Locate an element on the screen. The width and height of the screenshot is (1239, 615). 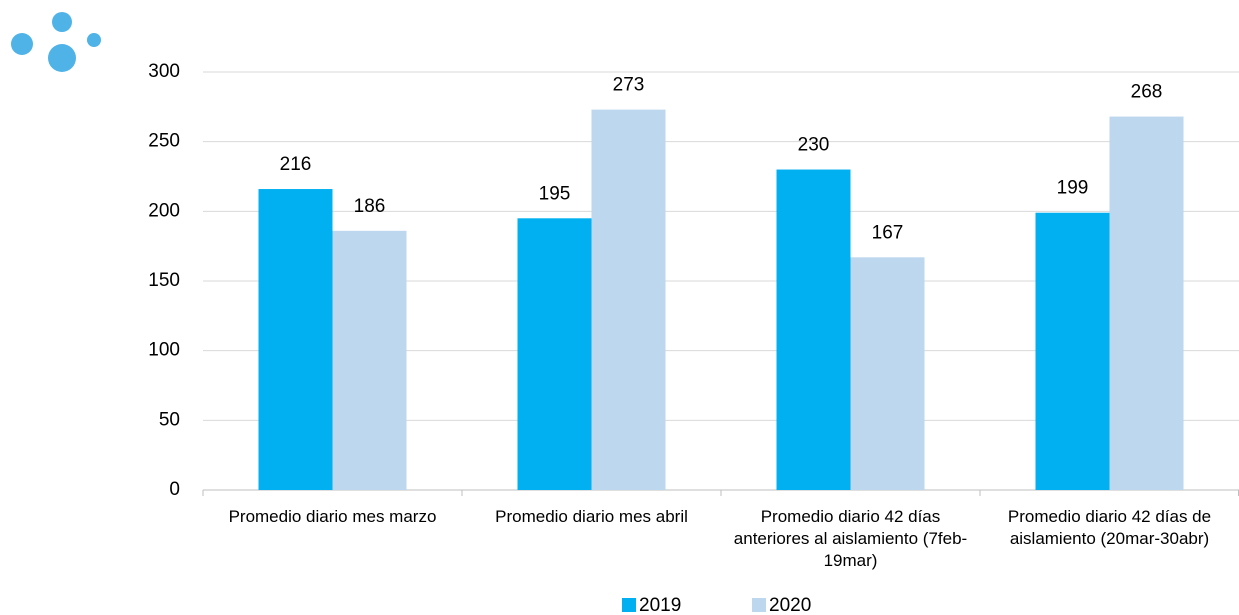
data-label: 268 is located at coordinates (1147, 92).